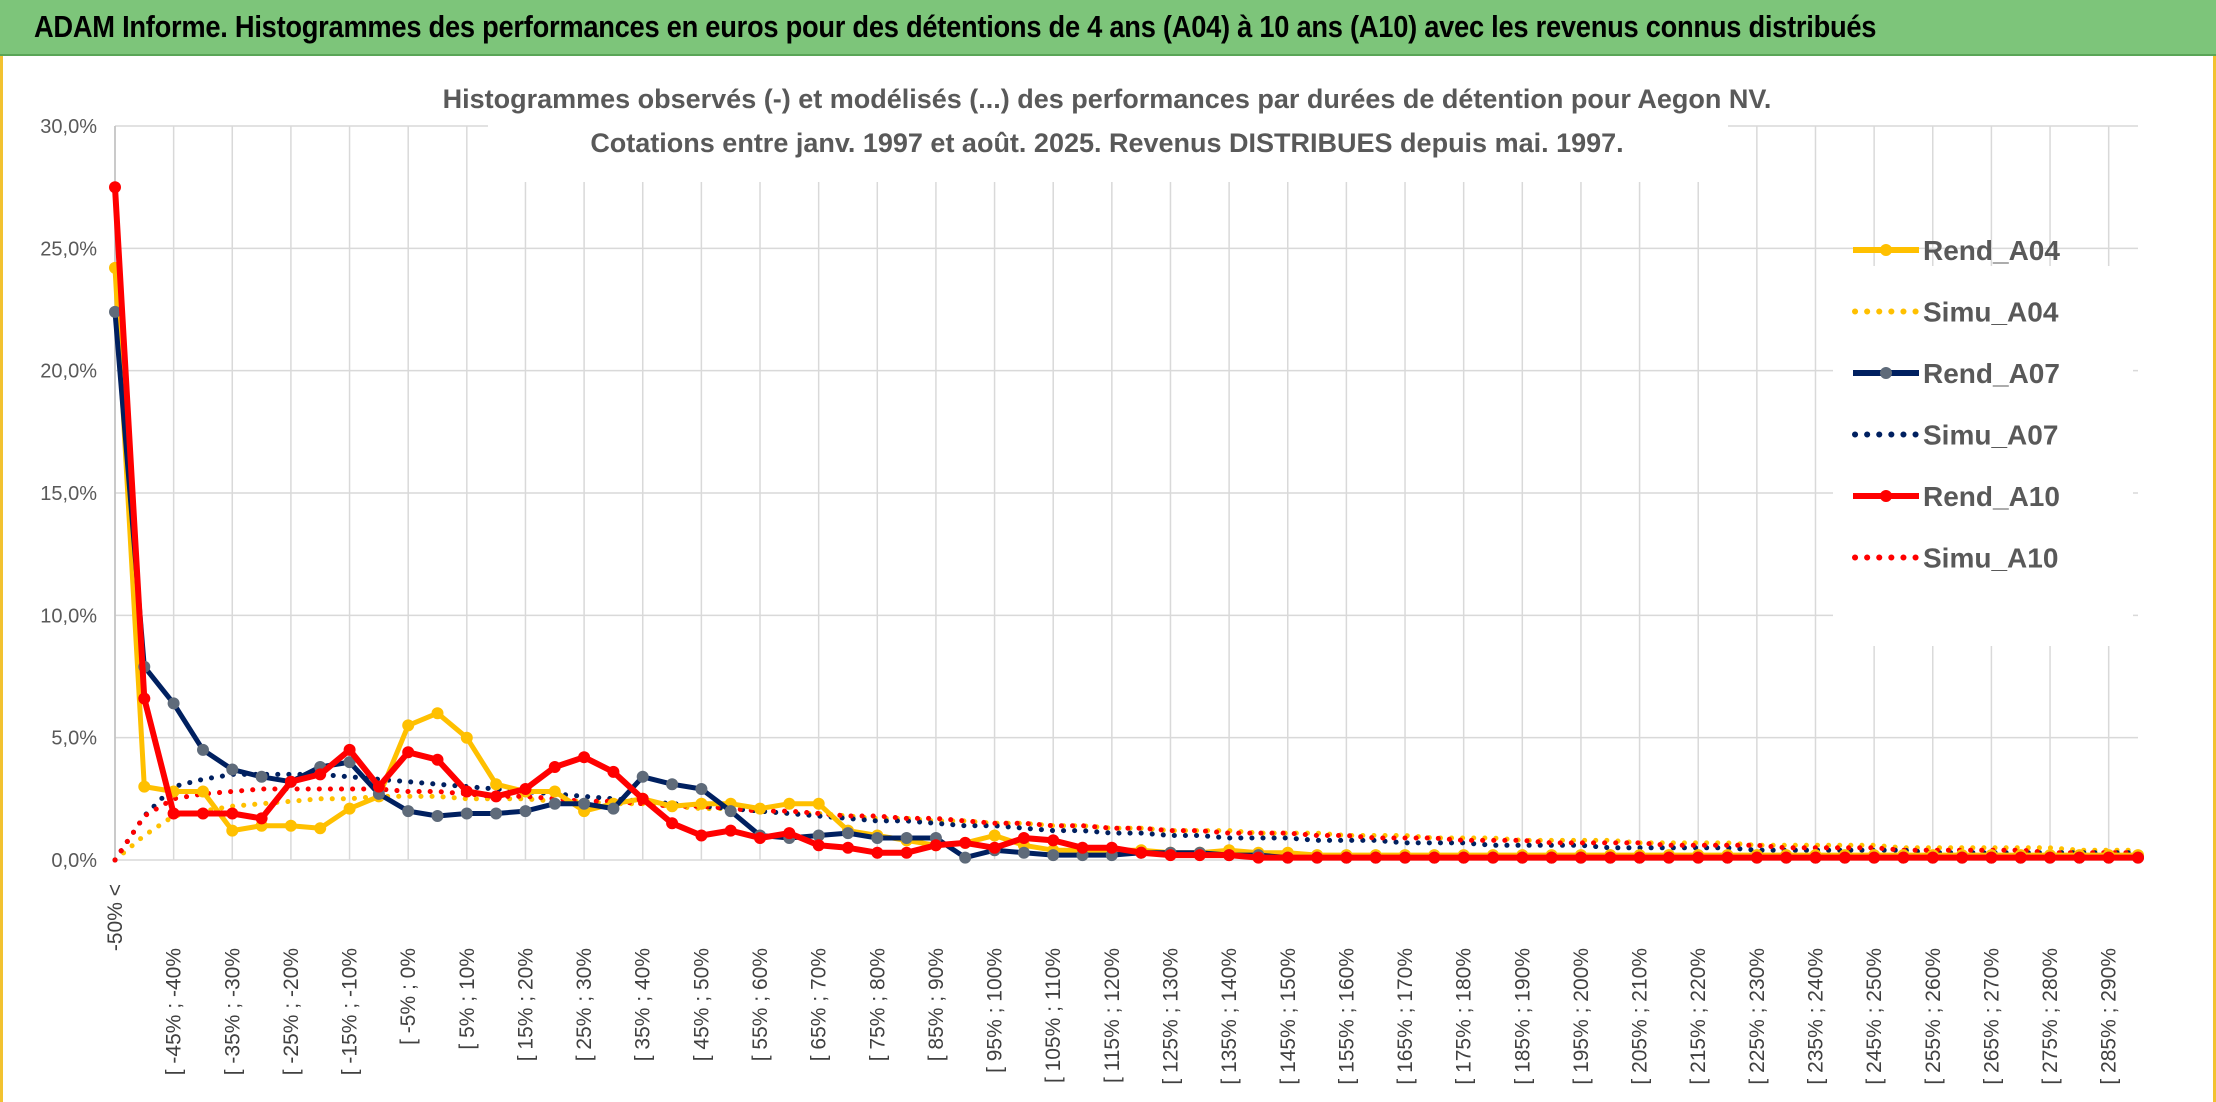 The height and width of the screenshot is (1102, 2216). What do you see at coordinates (68, 127) in the screenshot?
I see `y-tick-label: 30,0%` at bounding box center [68, 127].